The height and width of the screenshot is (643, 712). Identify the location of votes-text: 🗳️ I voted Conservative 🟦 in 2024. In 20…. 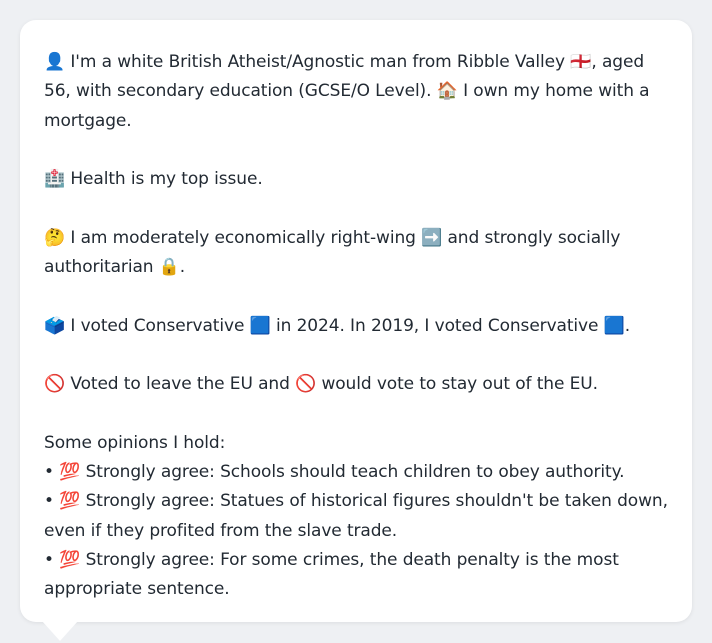
(337, 325).